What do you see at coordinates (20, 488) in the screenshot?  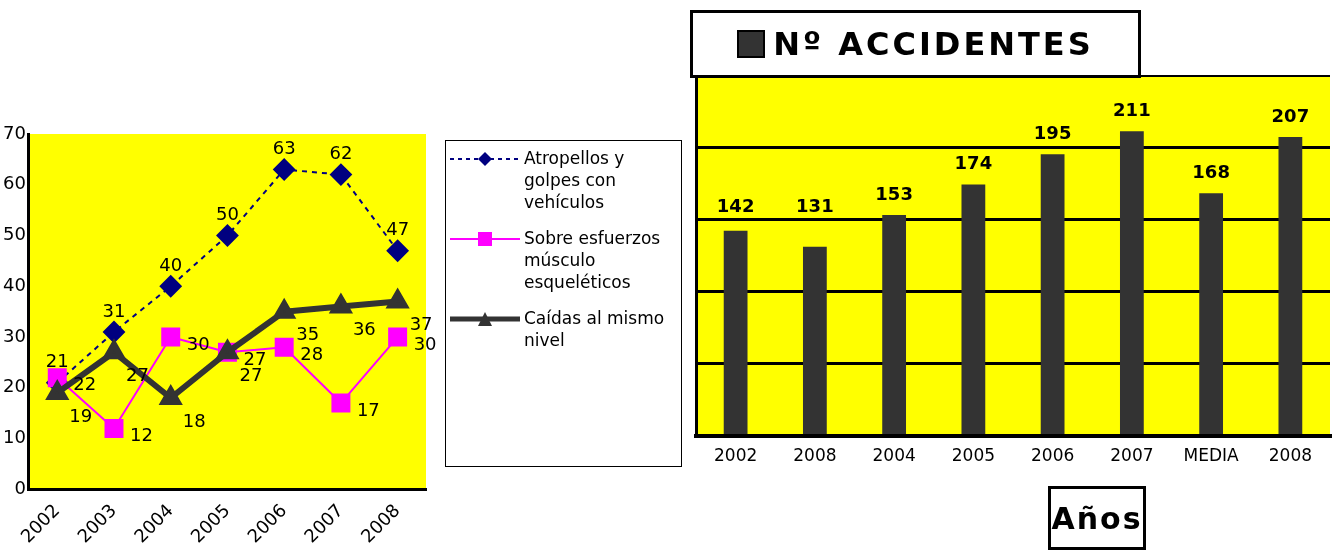 I see `y-tick-label: 0` at bounding box center [20, 488].